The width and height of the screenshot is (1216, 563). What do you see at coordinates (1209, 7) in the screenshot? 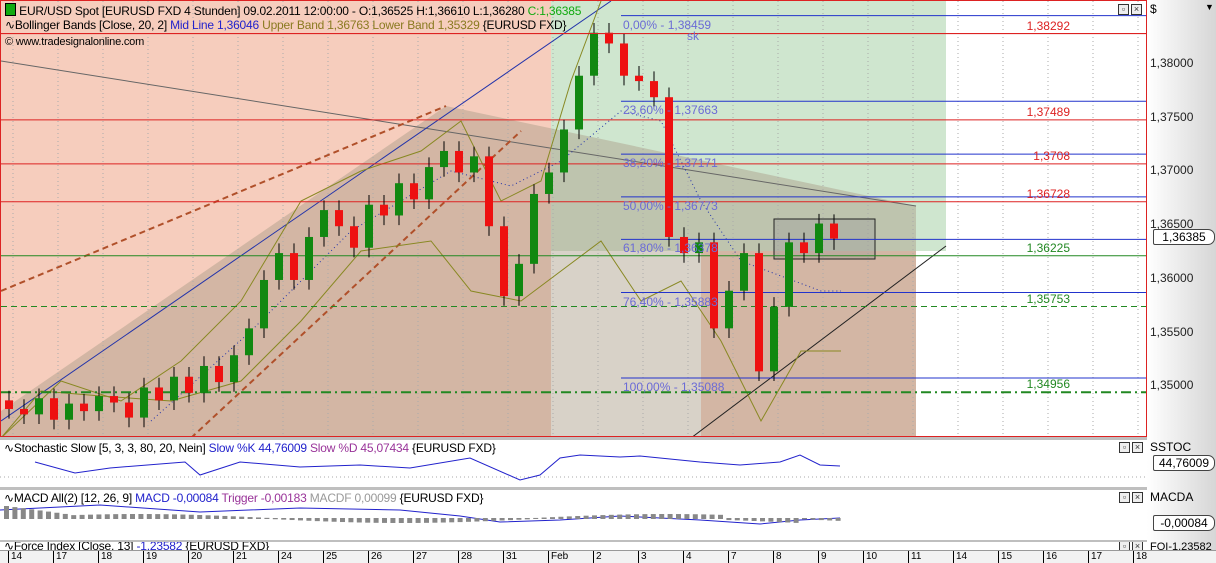
I see `dropdown-icon: ▼` at bounding box center [1209, 7].